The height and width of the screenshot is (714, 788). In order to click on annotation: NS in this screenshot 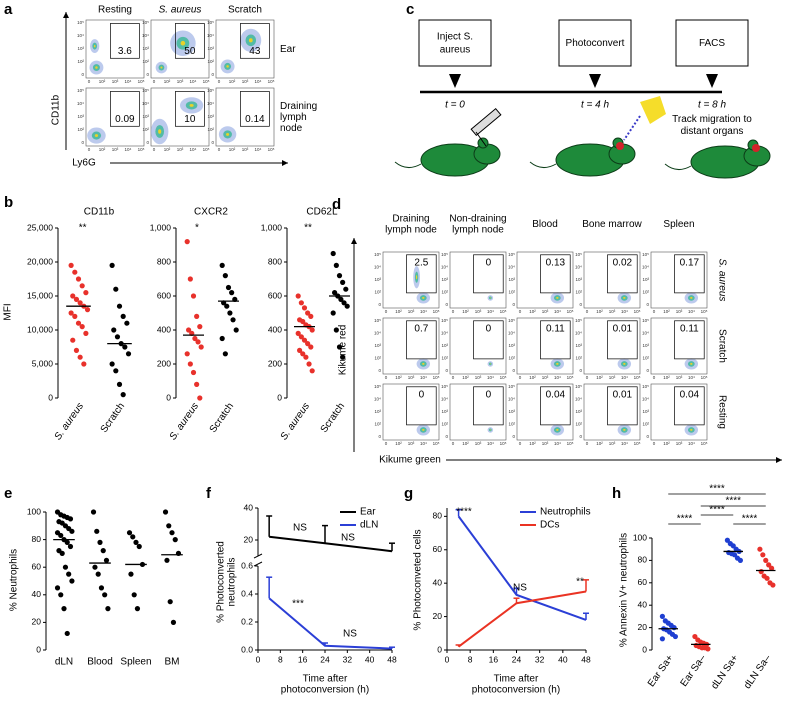, I will do `click(350, 634)`.